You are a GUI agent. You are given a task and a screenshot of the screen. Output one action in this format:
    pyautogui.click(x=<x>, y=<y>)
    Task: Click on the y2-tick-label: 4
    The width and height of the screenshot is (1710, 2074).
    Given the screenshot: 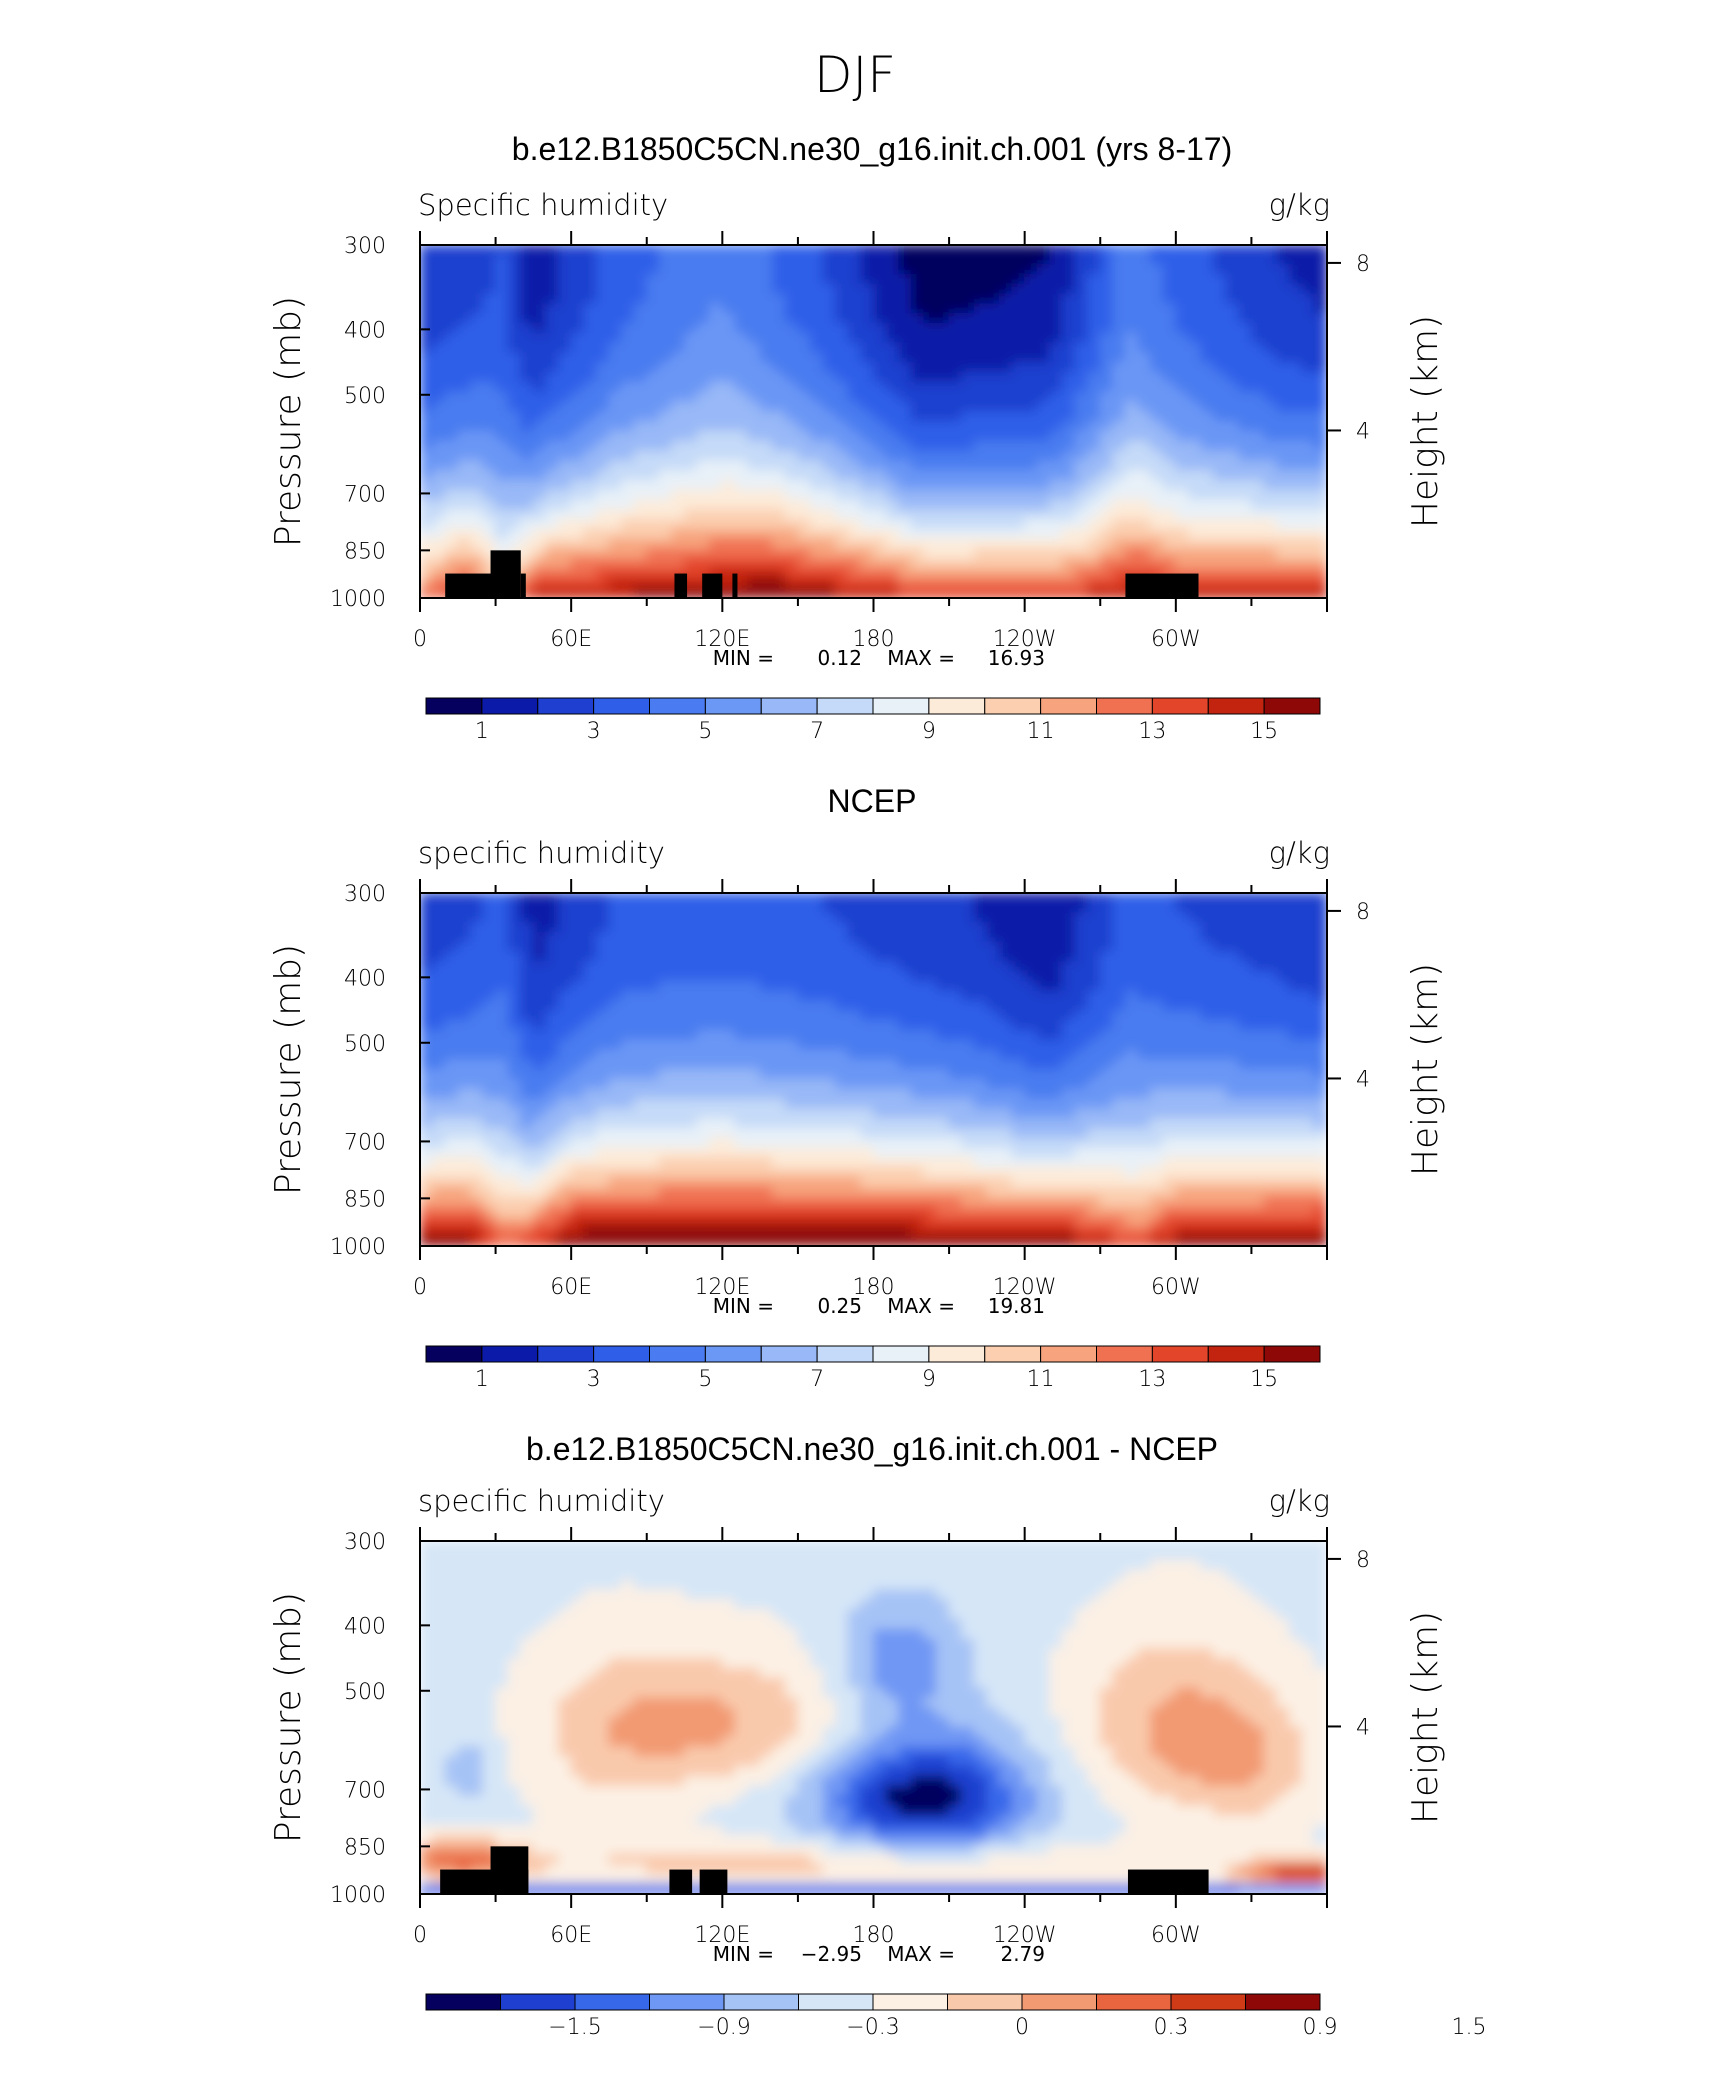 What is the action you would take?
    pyautogui.click(x=1363, y=431)
    